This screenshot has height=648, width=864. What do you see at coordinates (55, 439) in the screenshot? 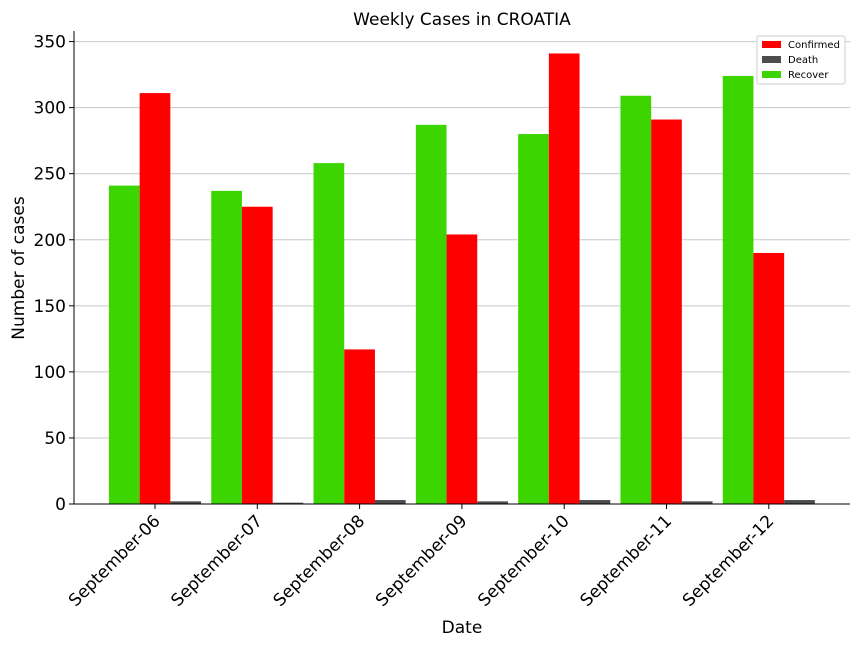
I see `y-tick-label: 50` at bounding box center [55, 439].